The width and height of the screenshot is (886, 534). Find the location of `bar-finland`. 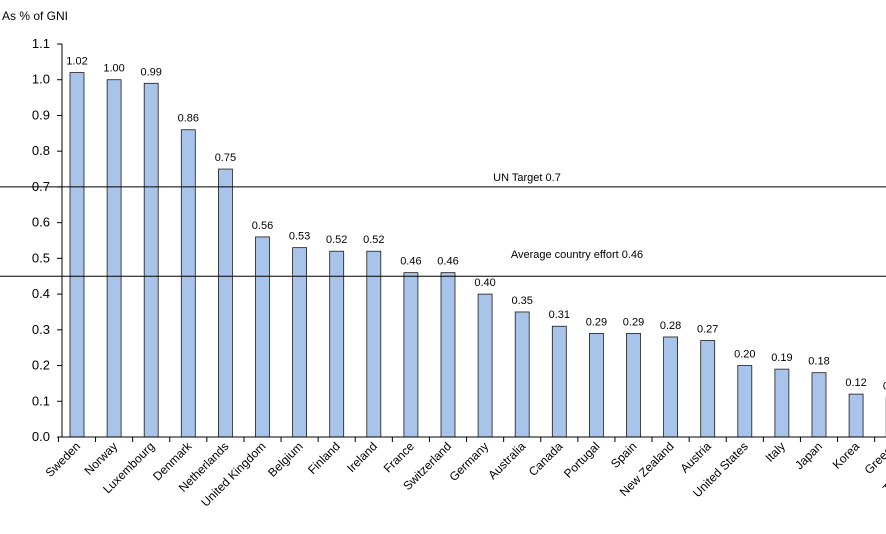

bar-finland is located at coordinates (337, 344).